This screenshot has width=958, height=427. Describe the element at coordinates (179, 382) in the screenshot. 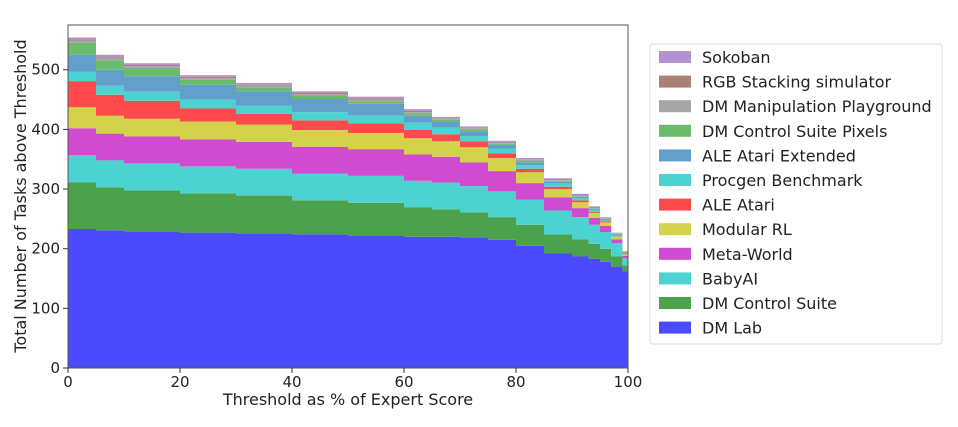

I see `x-tick-label: 20` at that location.